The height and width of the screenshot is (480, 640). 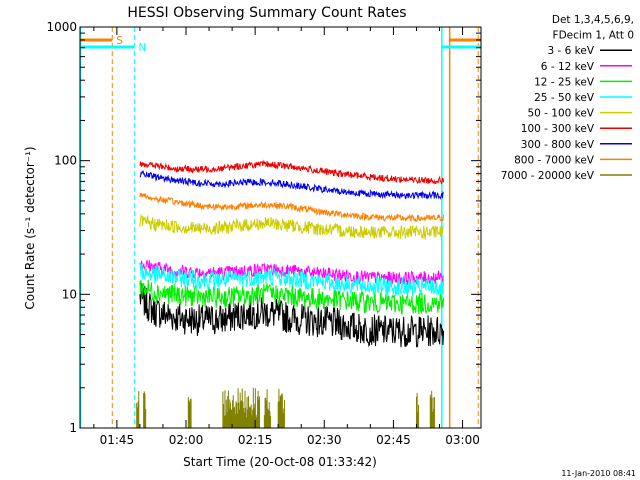 What do you see at coordinates (564, 82) in the screenshot?
I see `legend-entry-label: 12 - 25 keV` at bounding box center [564, 82].